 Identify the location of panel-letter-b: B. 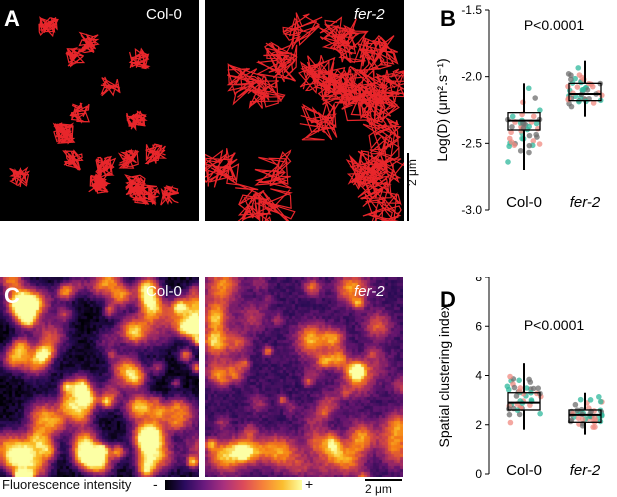
(448, 18).